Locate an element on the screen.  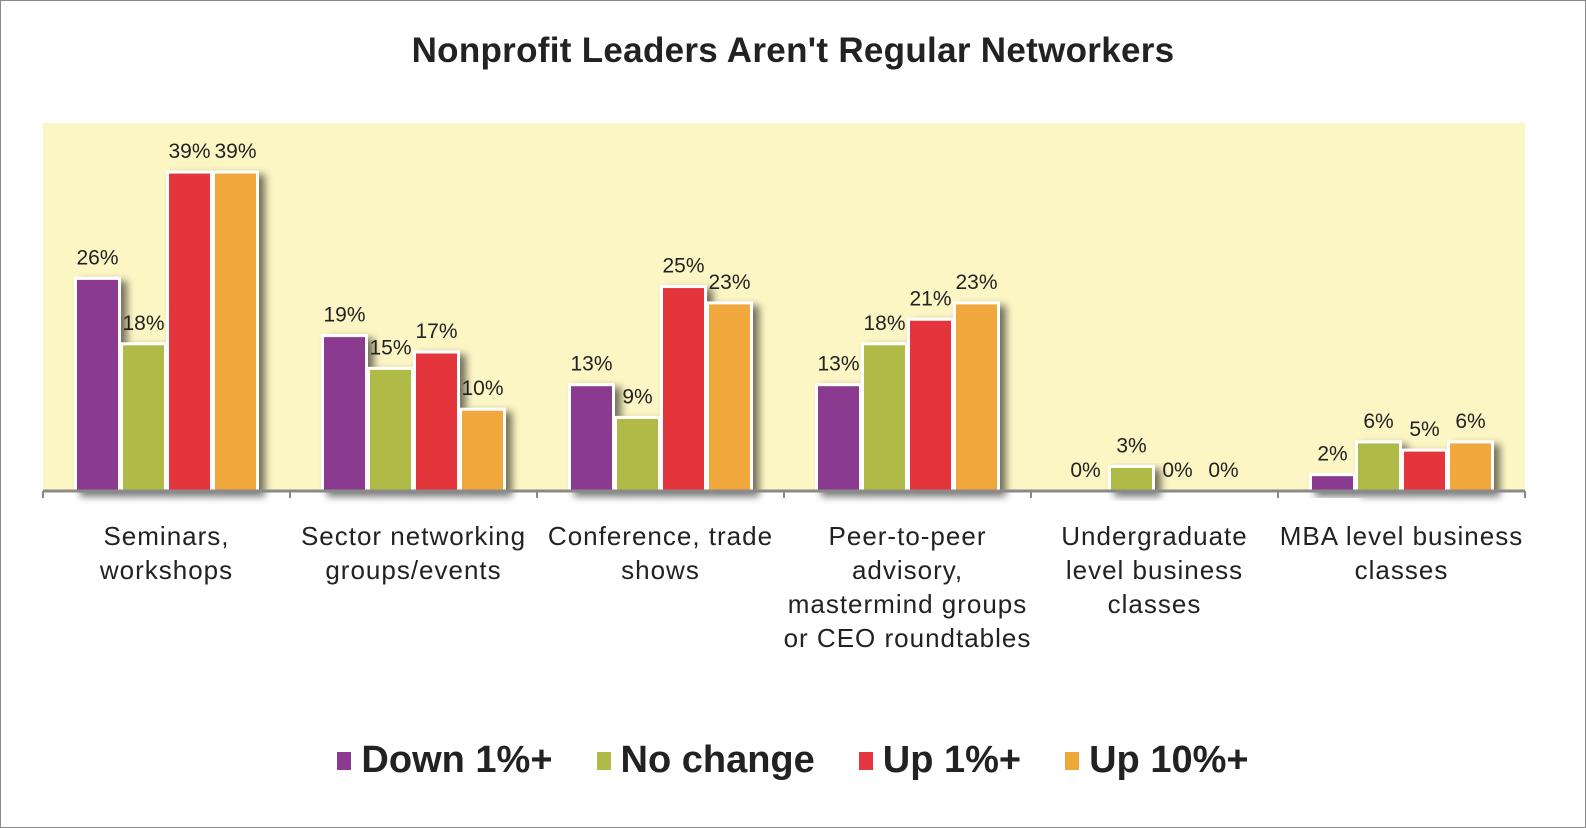
data-label: 10% is located at coordinates (482, 388).